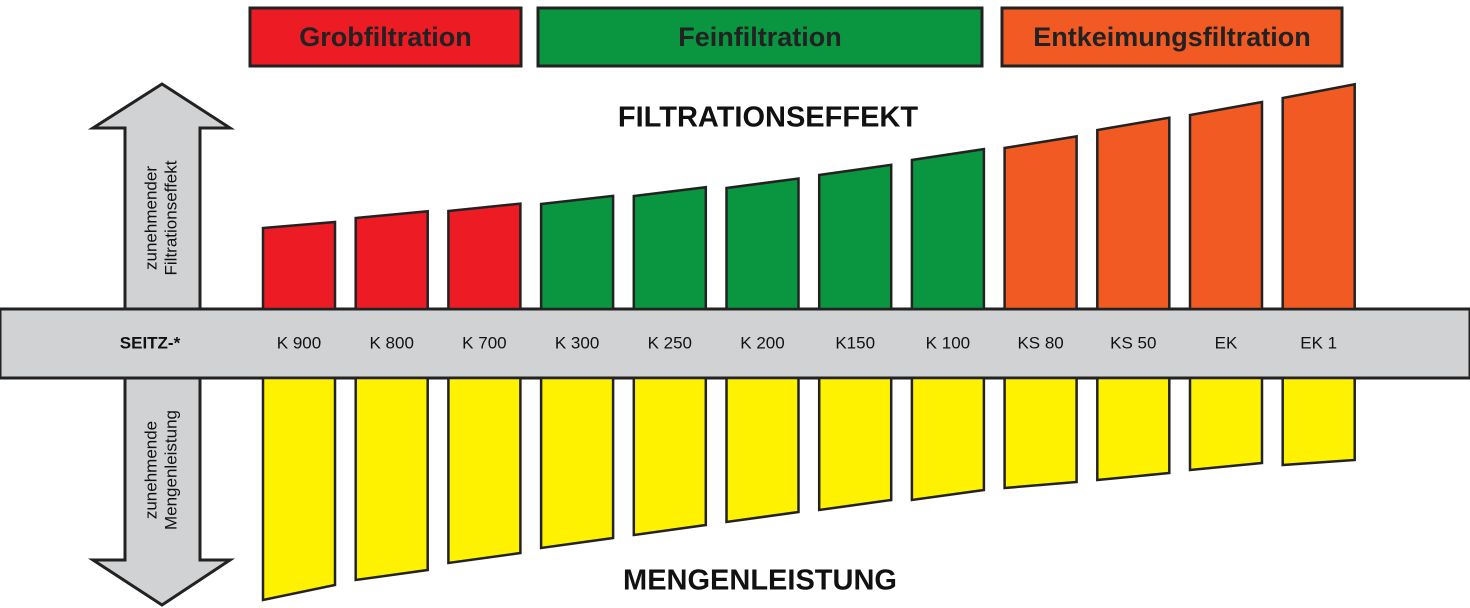 This screenshot has height=608, width=1470. I want to click on group-label: Grobfiltration, so click(385, 37).